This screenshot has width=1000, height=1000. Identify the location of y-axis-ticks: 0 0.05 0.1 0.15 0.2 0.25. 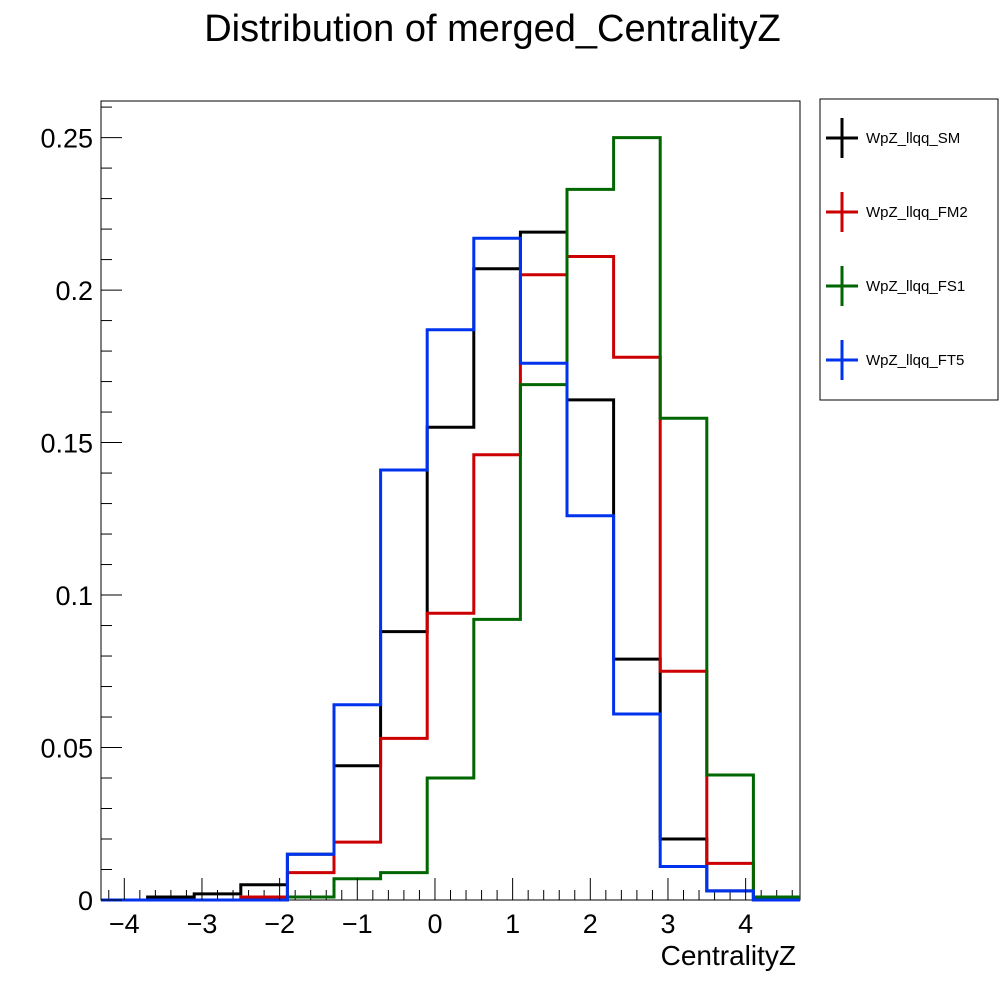
(81, 520).